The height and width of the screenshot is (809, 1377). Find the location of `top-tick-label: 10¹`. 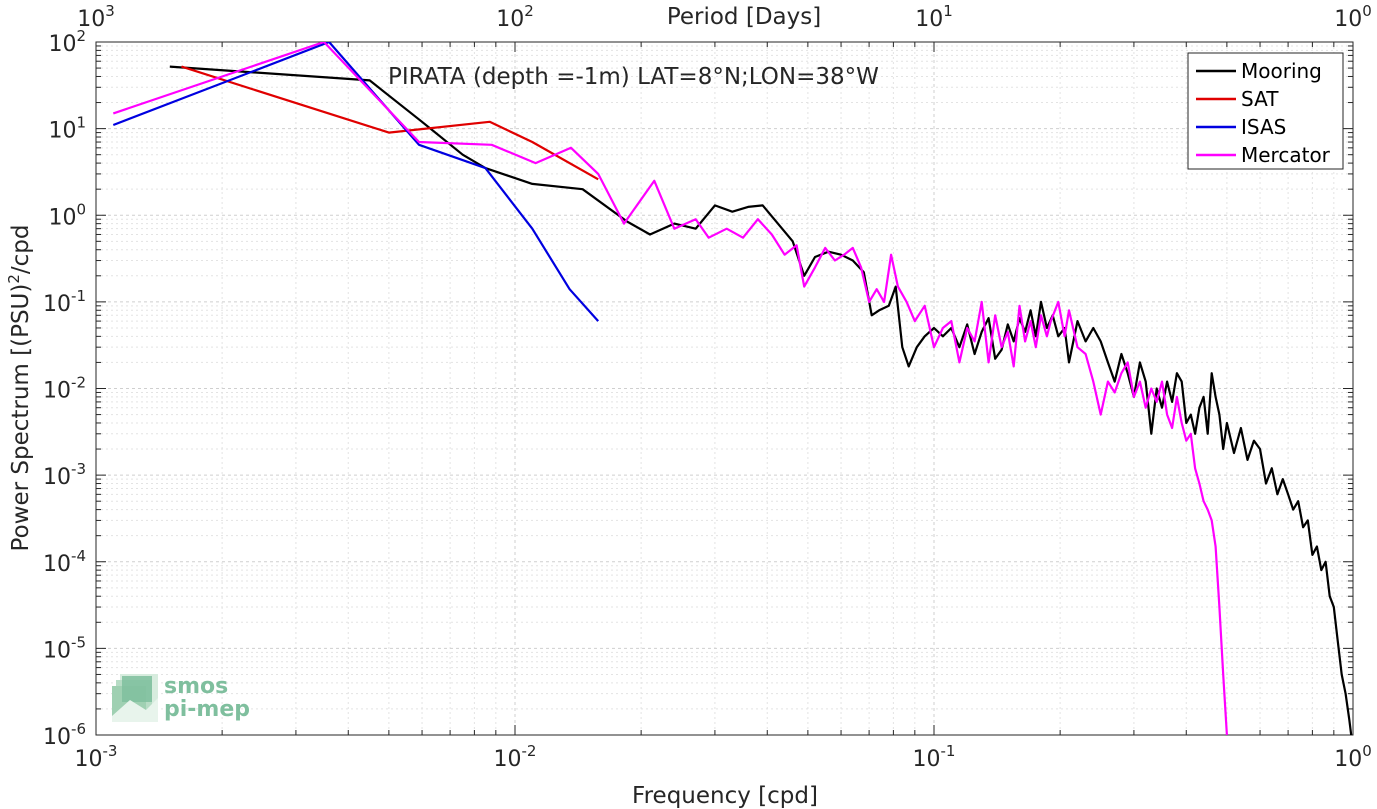

top-tick-label: 10¹ is located at coordinates (934, 17).